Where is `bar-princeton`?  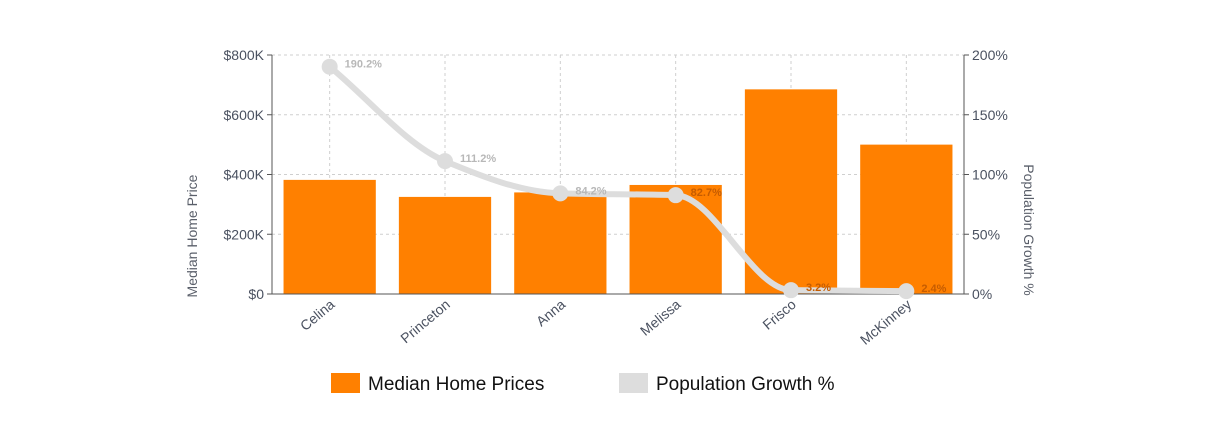 bar-princeton is located at coordinates (445, 245).